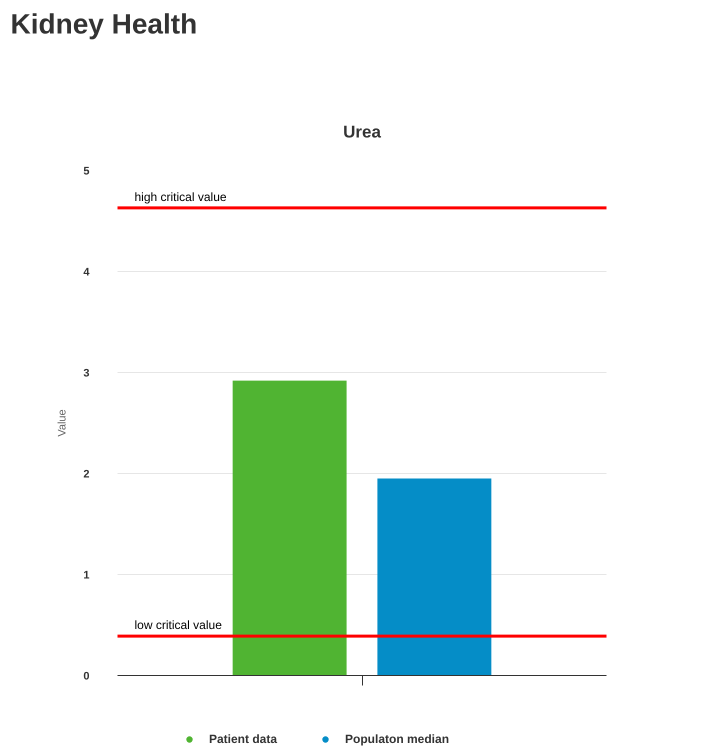 The width and height of the screenshot is (707, 748). What do you see at coordinates (180, 197) in the screenshot?
I see `ref-line-label: high critical value` at bounding box center [180, 197].